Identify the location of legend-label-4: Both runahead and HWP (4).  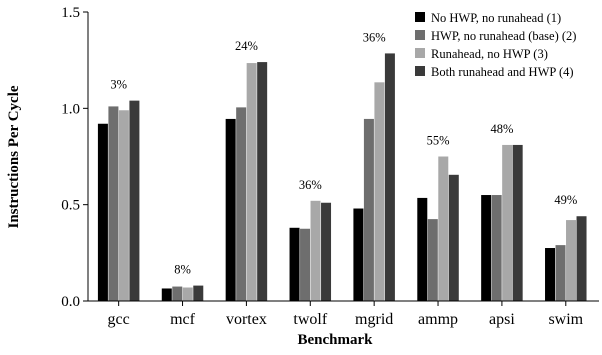
(502, 72).